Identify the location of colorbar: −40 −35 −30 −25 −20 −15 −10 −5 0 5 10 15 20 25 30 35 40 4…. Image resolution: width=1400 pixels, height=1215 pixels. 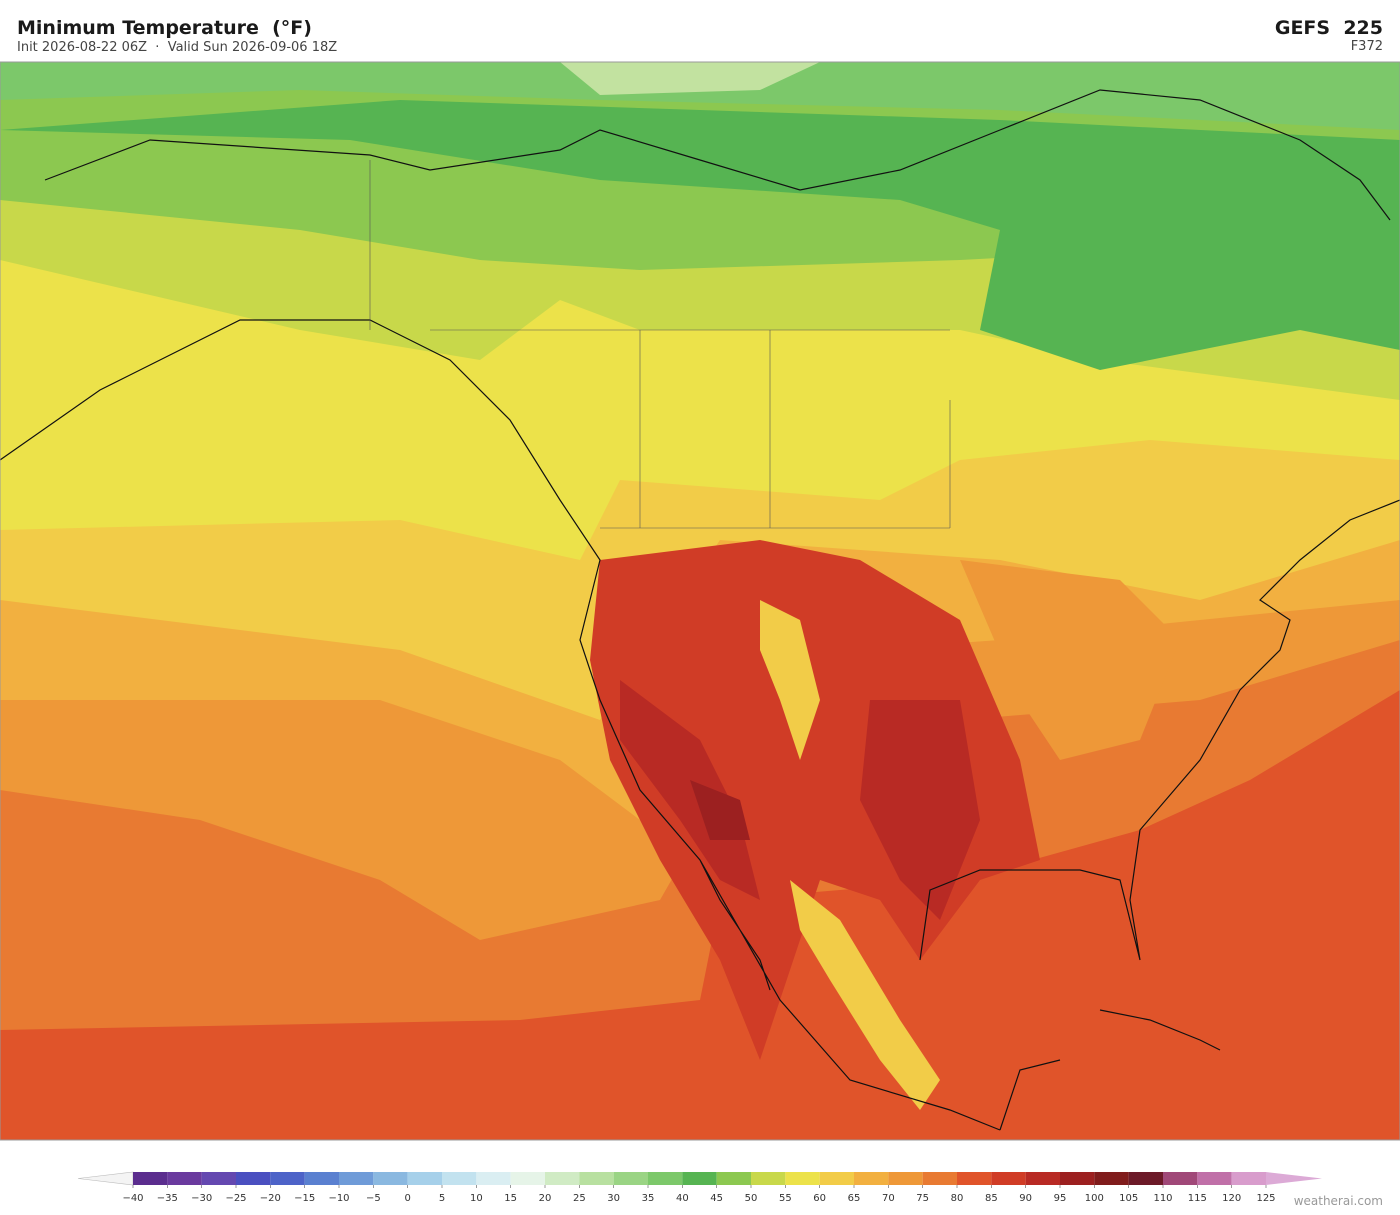
(699, 1187).